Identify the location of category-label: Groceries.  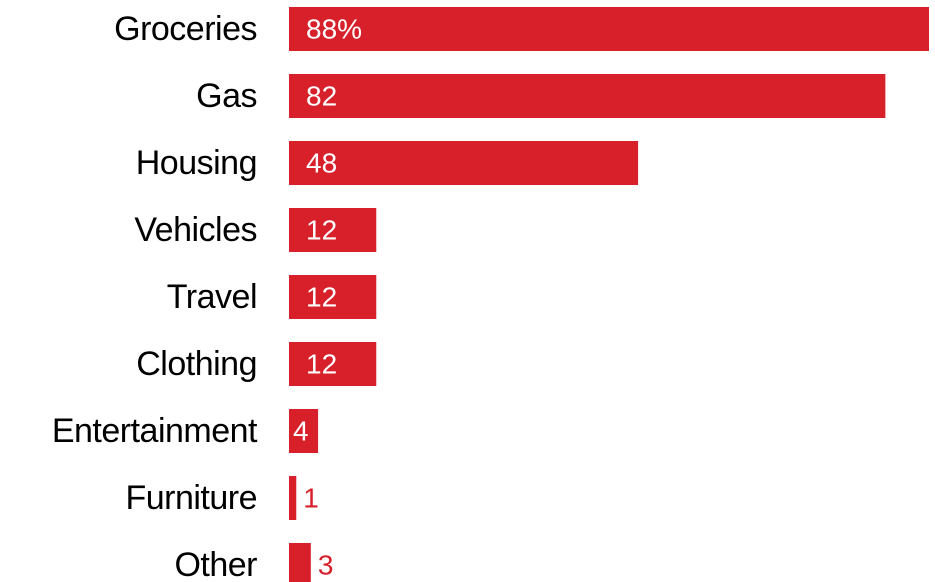
(185, 29).